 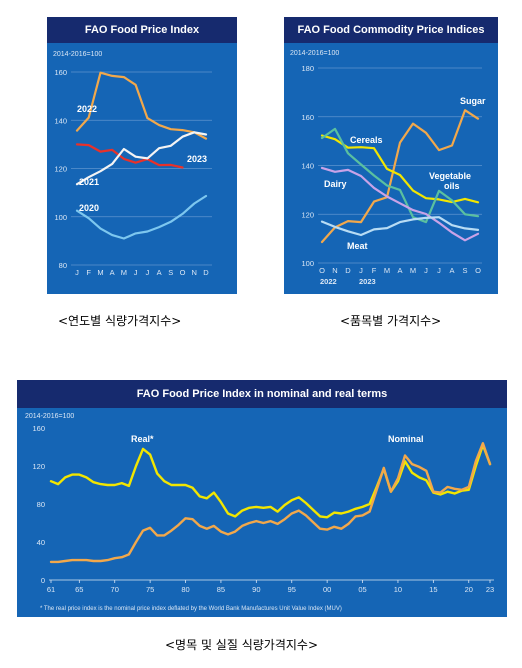 What do you see at coordinates (391, 30) in the screenshot?
I see `chart-title: FAO Food Commodity Price Indices` at bounding box center [391, 30].